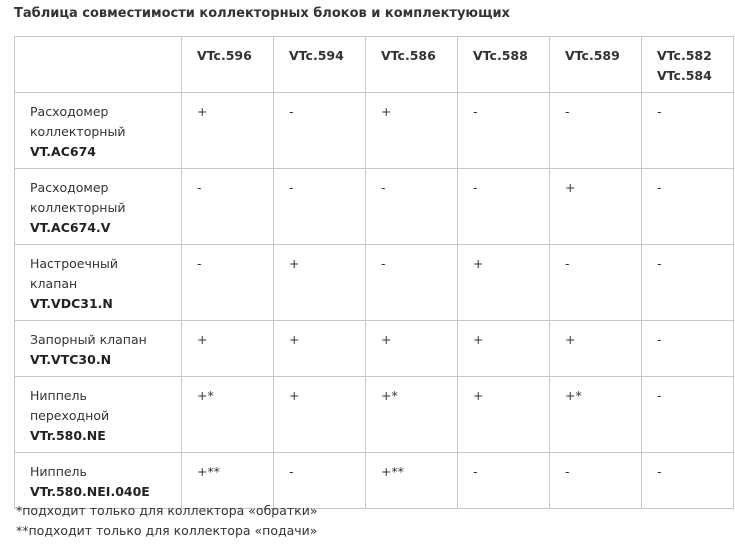  What do you see at coordinates (71, 303) in the screenshot?
I see `component-code: VT.VDC31.N` at bounding box center [71, 303].